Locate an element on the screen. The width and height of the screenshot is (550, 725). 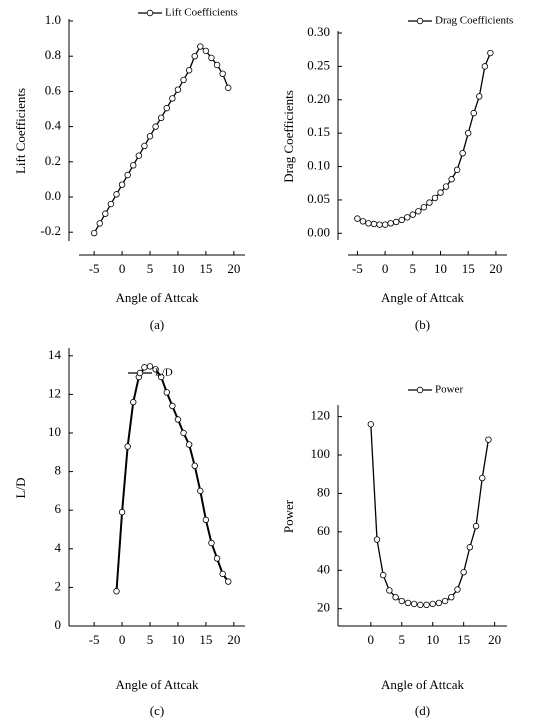
y-tick-label: 0.05 is located at coordinates (318, 198).